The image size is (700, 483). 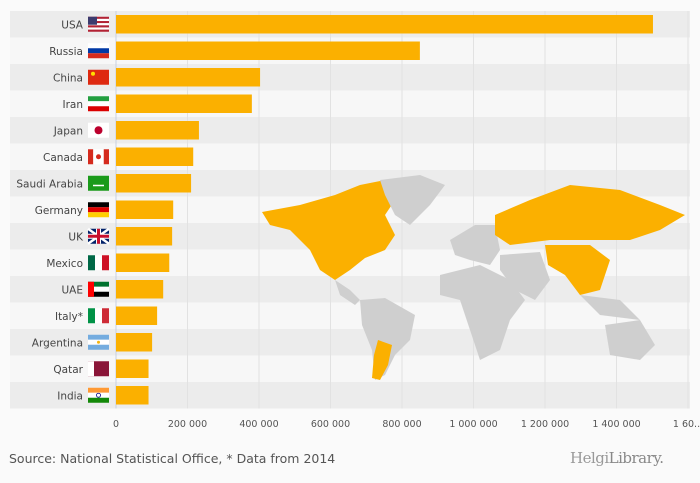 What do you see at coordinates (401, 424) in the screenshot?
I see `x-tick-label: 800 000` at bounding box center [401, 424].